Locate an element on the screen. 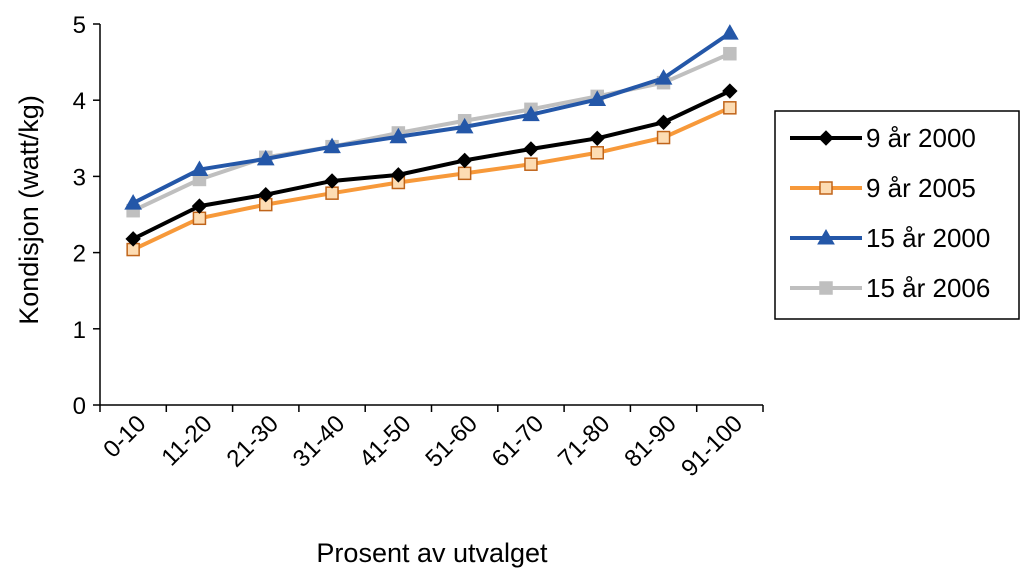 This screenshot has height=576, width=1020. y-tick-label: 0 is located at coordinates (79, 406).